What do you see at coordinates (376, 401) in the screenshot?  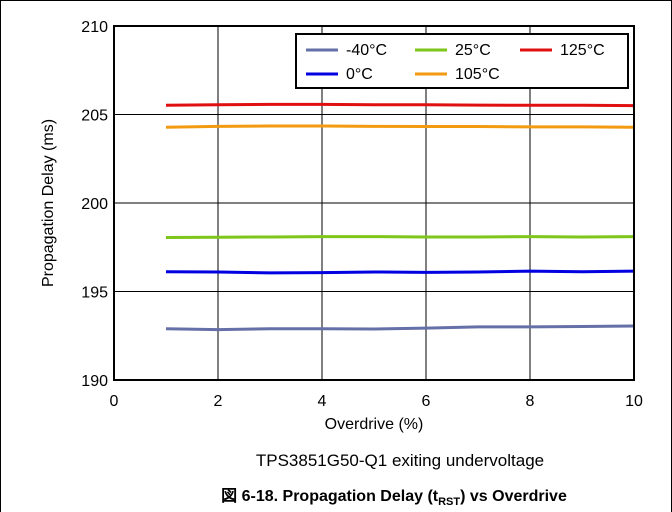 I see `x-tick-labels: 0 2 4 6 8 10` at bounding box center [376, 401].